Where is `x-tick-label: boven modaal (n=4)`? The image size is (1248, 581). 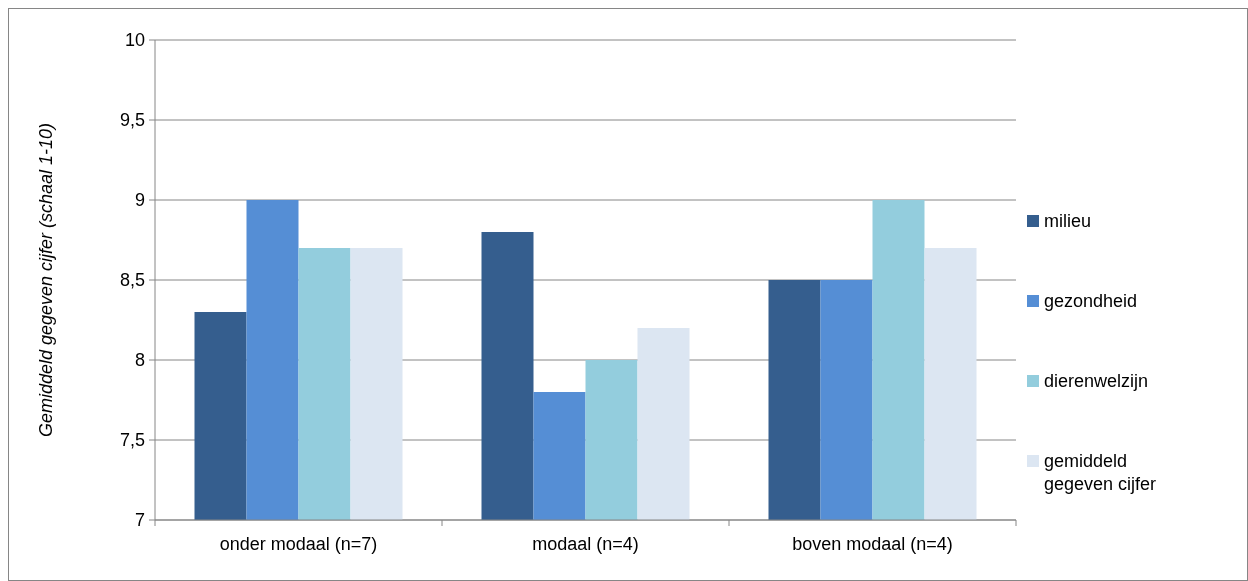 x-tick-label: boven modaal (n=4) is located at coordinates (872, 544).